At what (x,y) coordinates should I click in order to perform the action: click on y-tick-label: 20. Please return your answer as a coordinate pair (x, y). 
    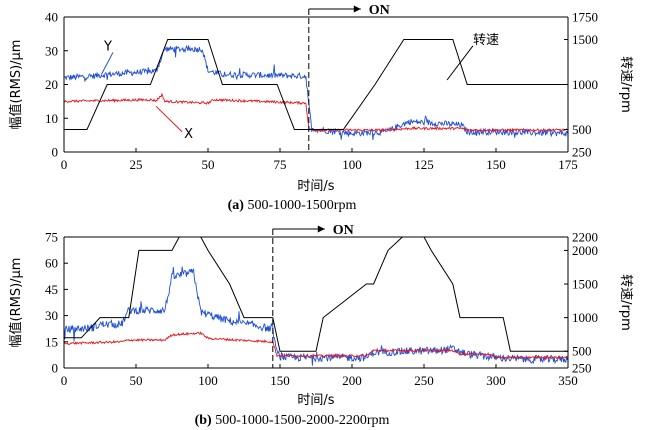
    Looking at the image, I should click on (51, 84).